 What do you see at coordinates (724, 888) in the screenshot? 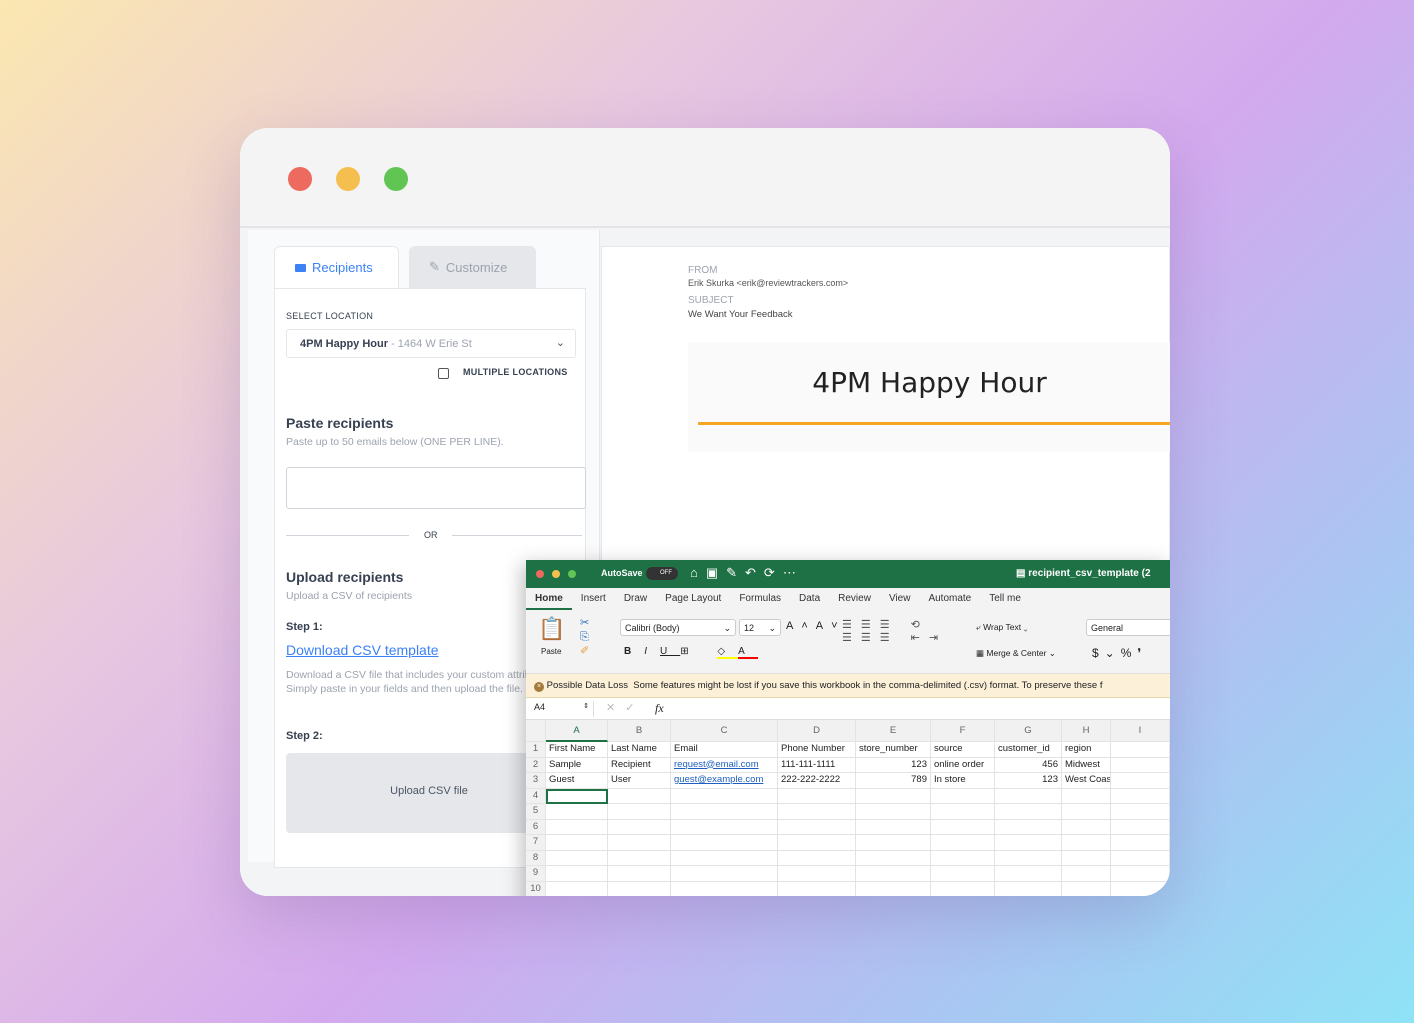
I see `cell-C10` at bounding box center [724, 888].